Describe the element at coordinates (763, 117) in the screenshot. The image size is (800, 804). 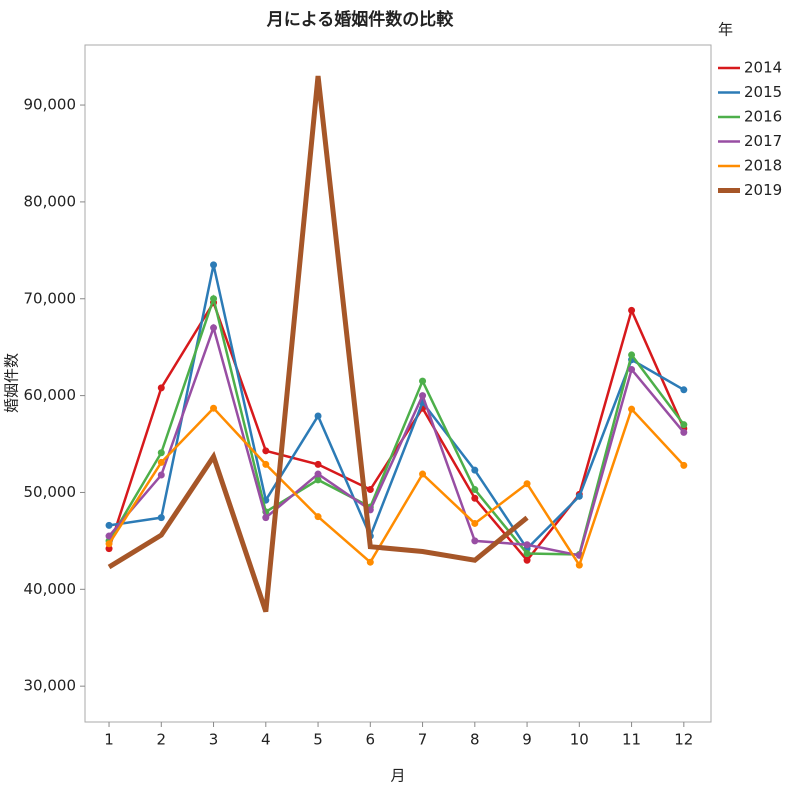
I see `legend-label: 2016` at that location.